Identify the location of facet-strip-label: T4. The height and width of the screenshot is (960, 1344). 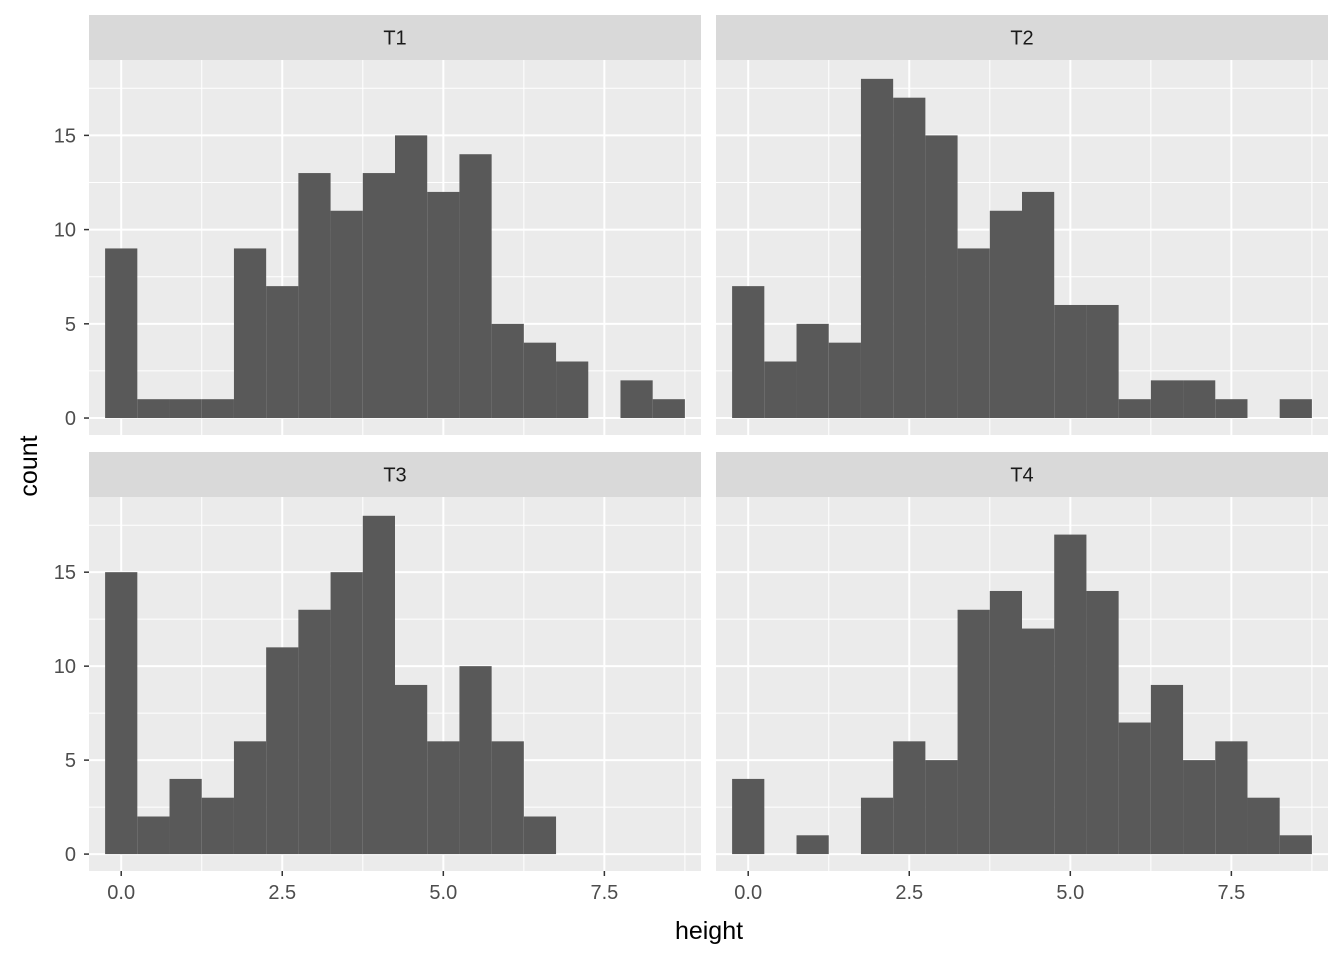
(1021, 476).